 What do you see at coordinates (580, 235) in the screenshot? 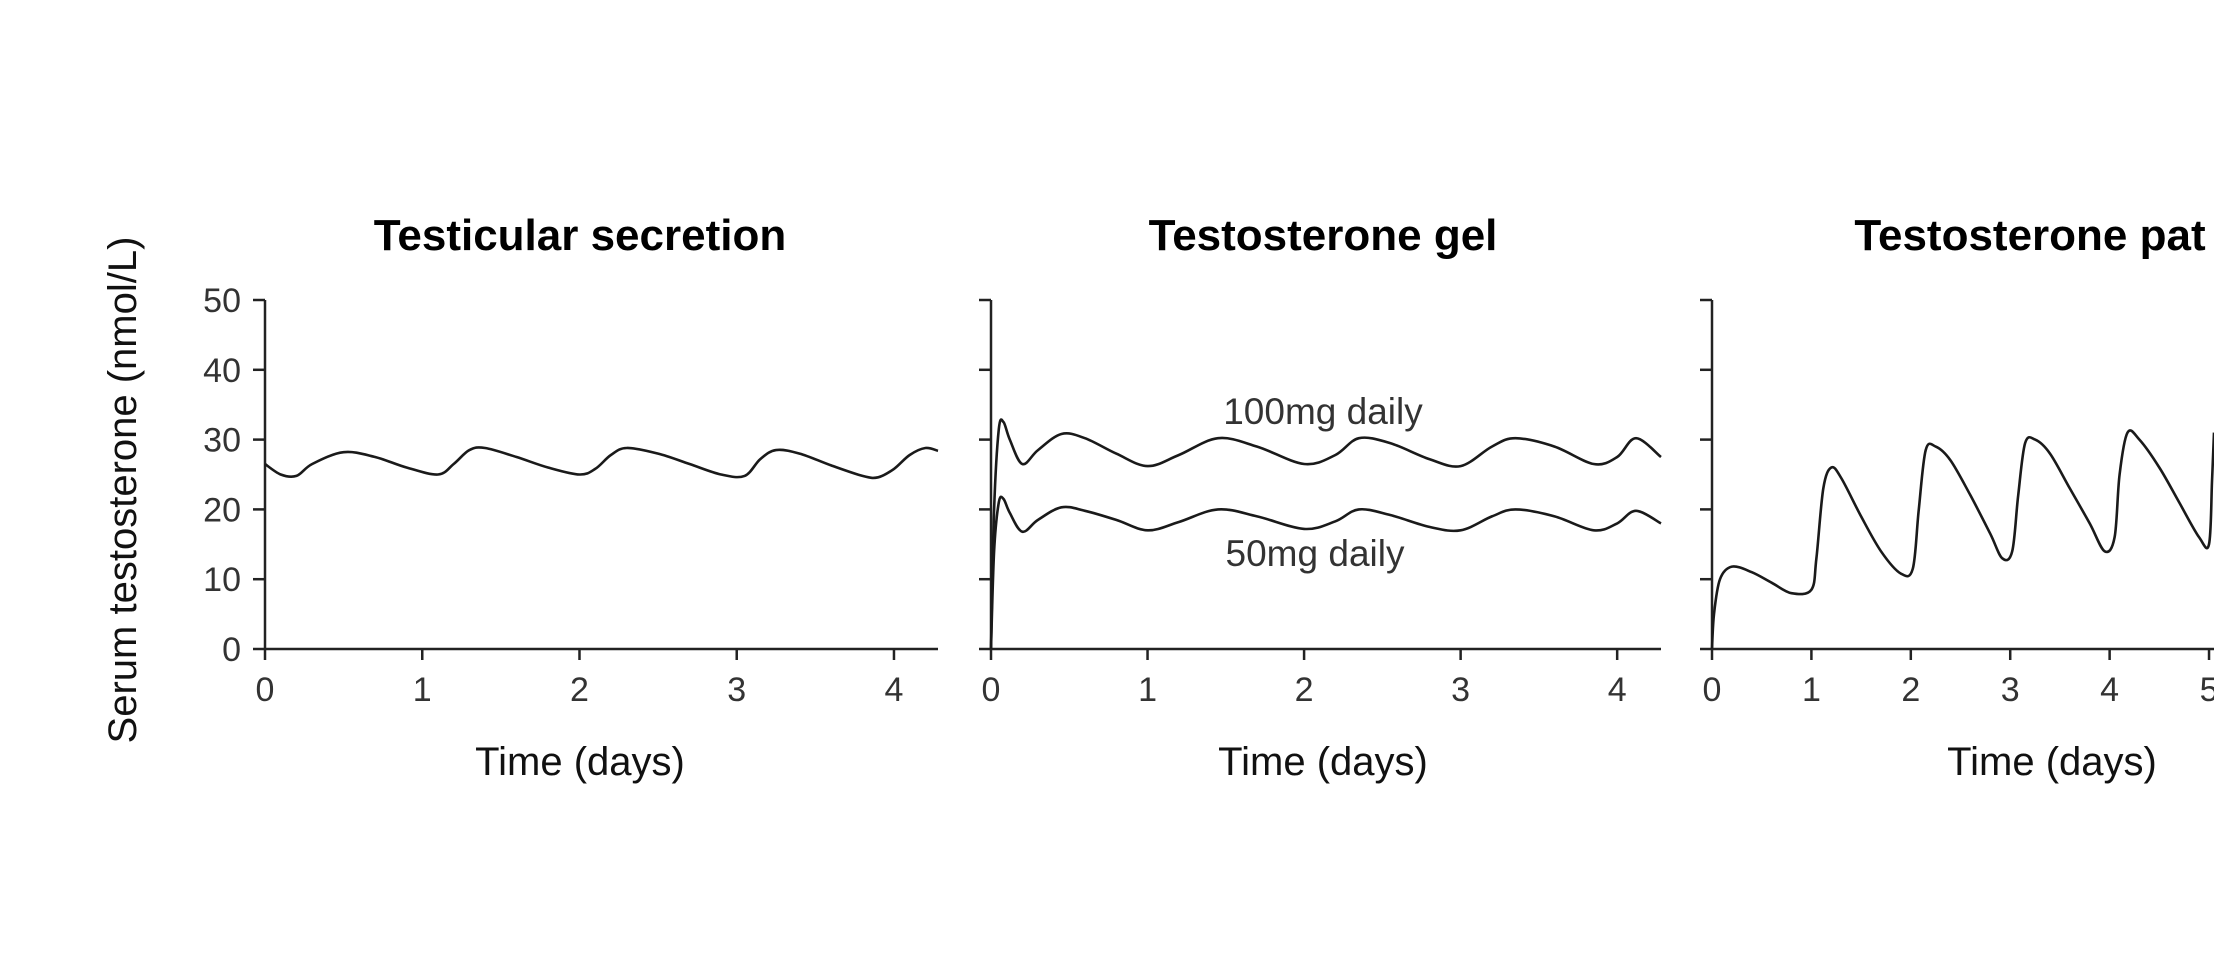
I see `chart-title: Testicular secretion` at bounding box center [580, 235].